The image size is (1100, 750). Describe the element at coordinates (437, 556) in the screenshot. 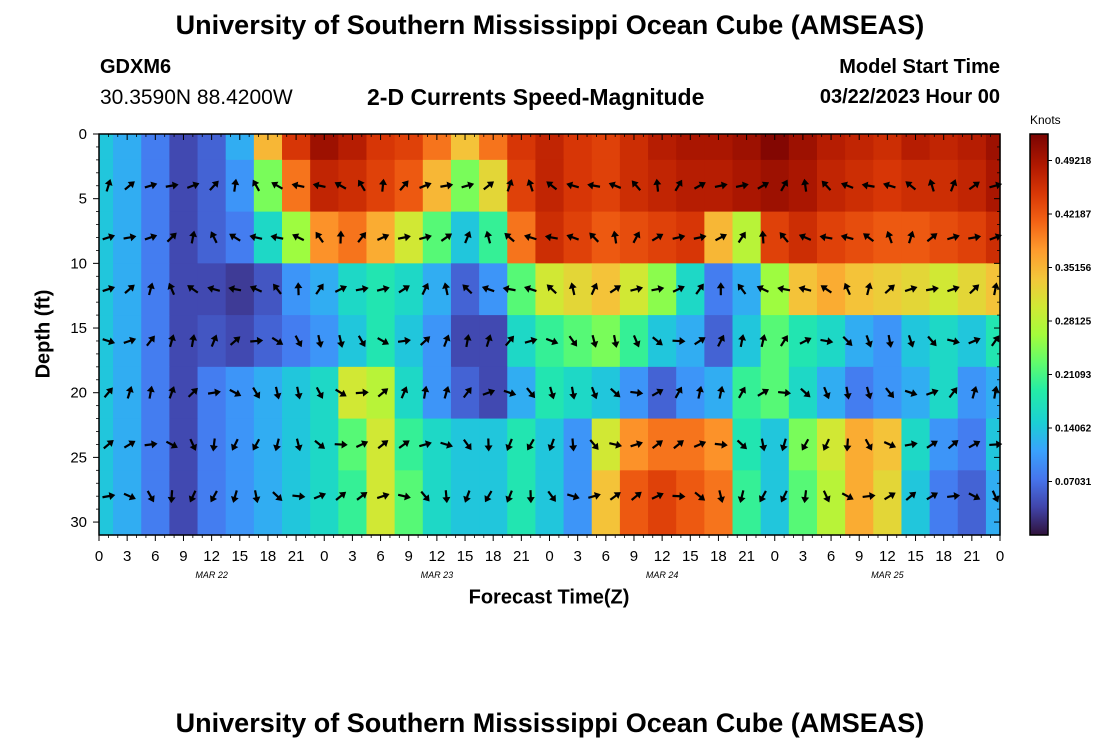

I see `x-tick-label: 12` at that location.